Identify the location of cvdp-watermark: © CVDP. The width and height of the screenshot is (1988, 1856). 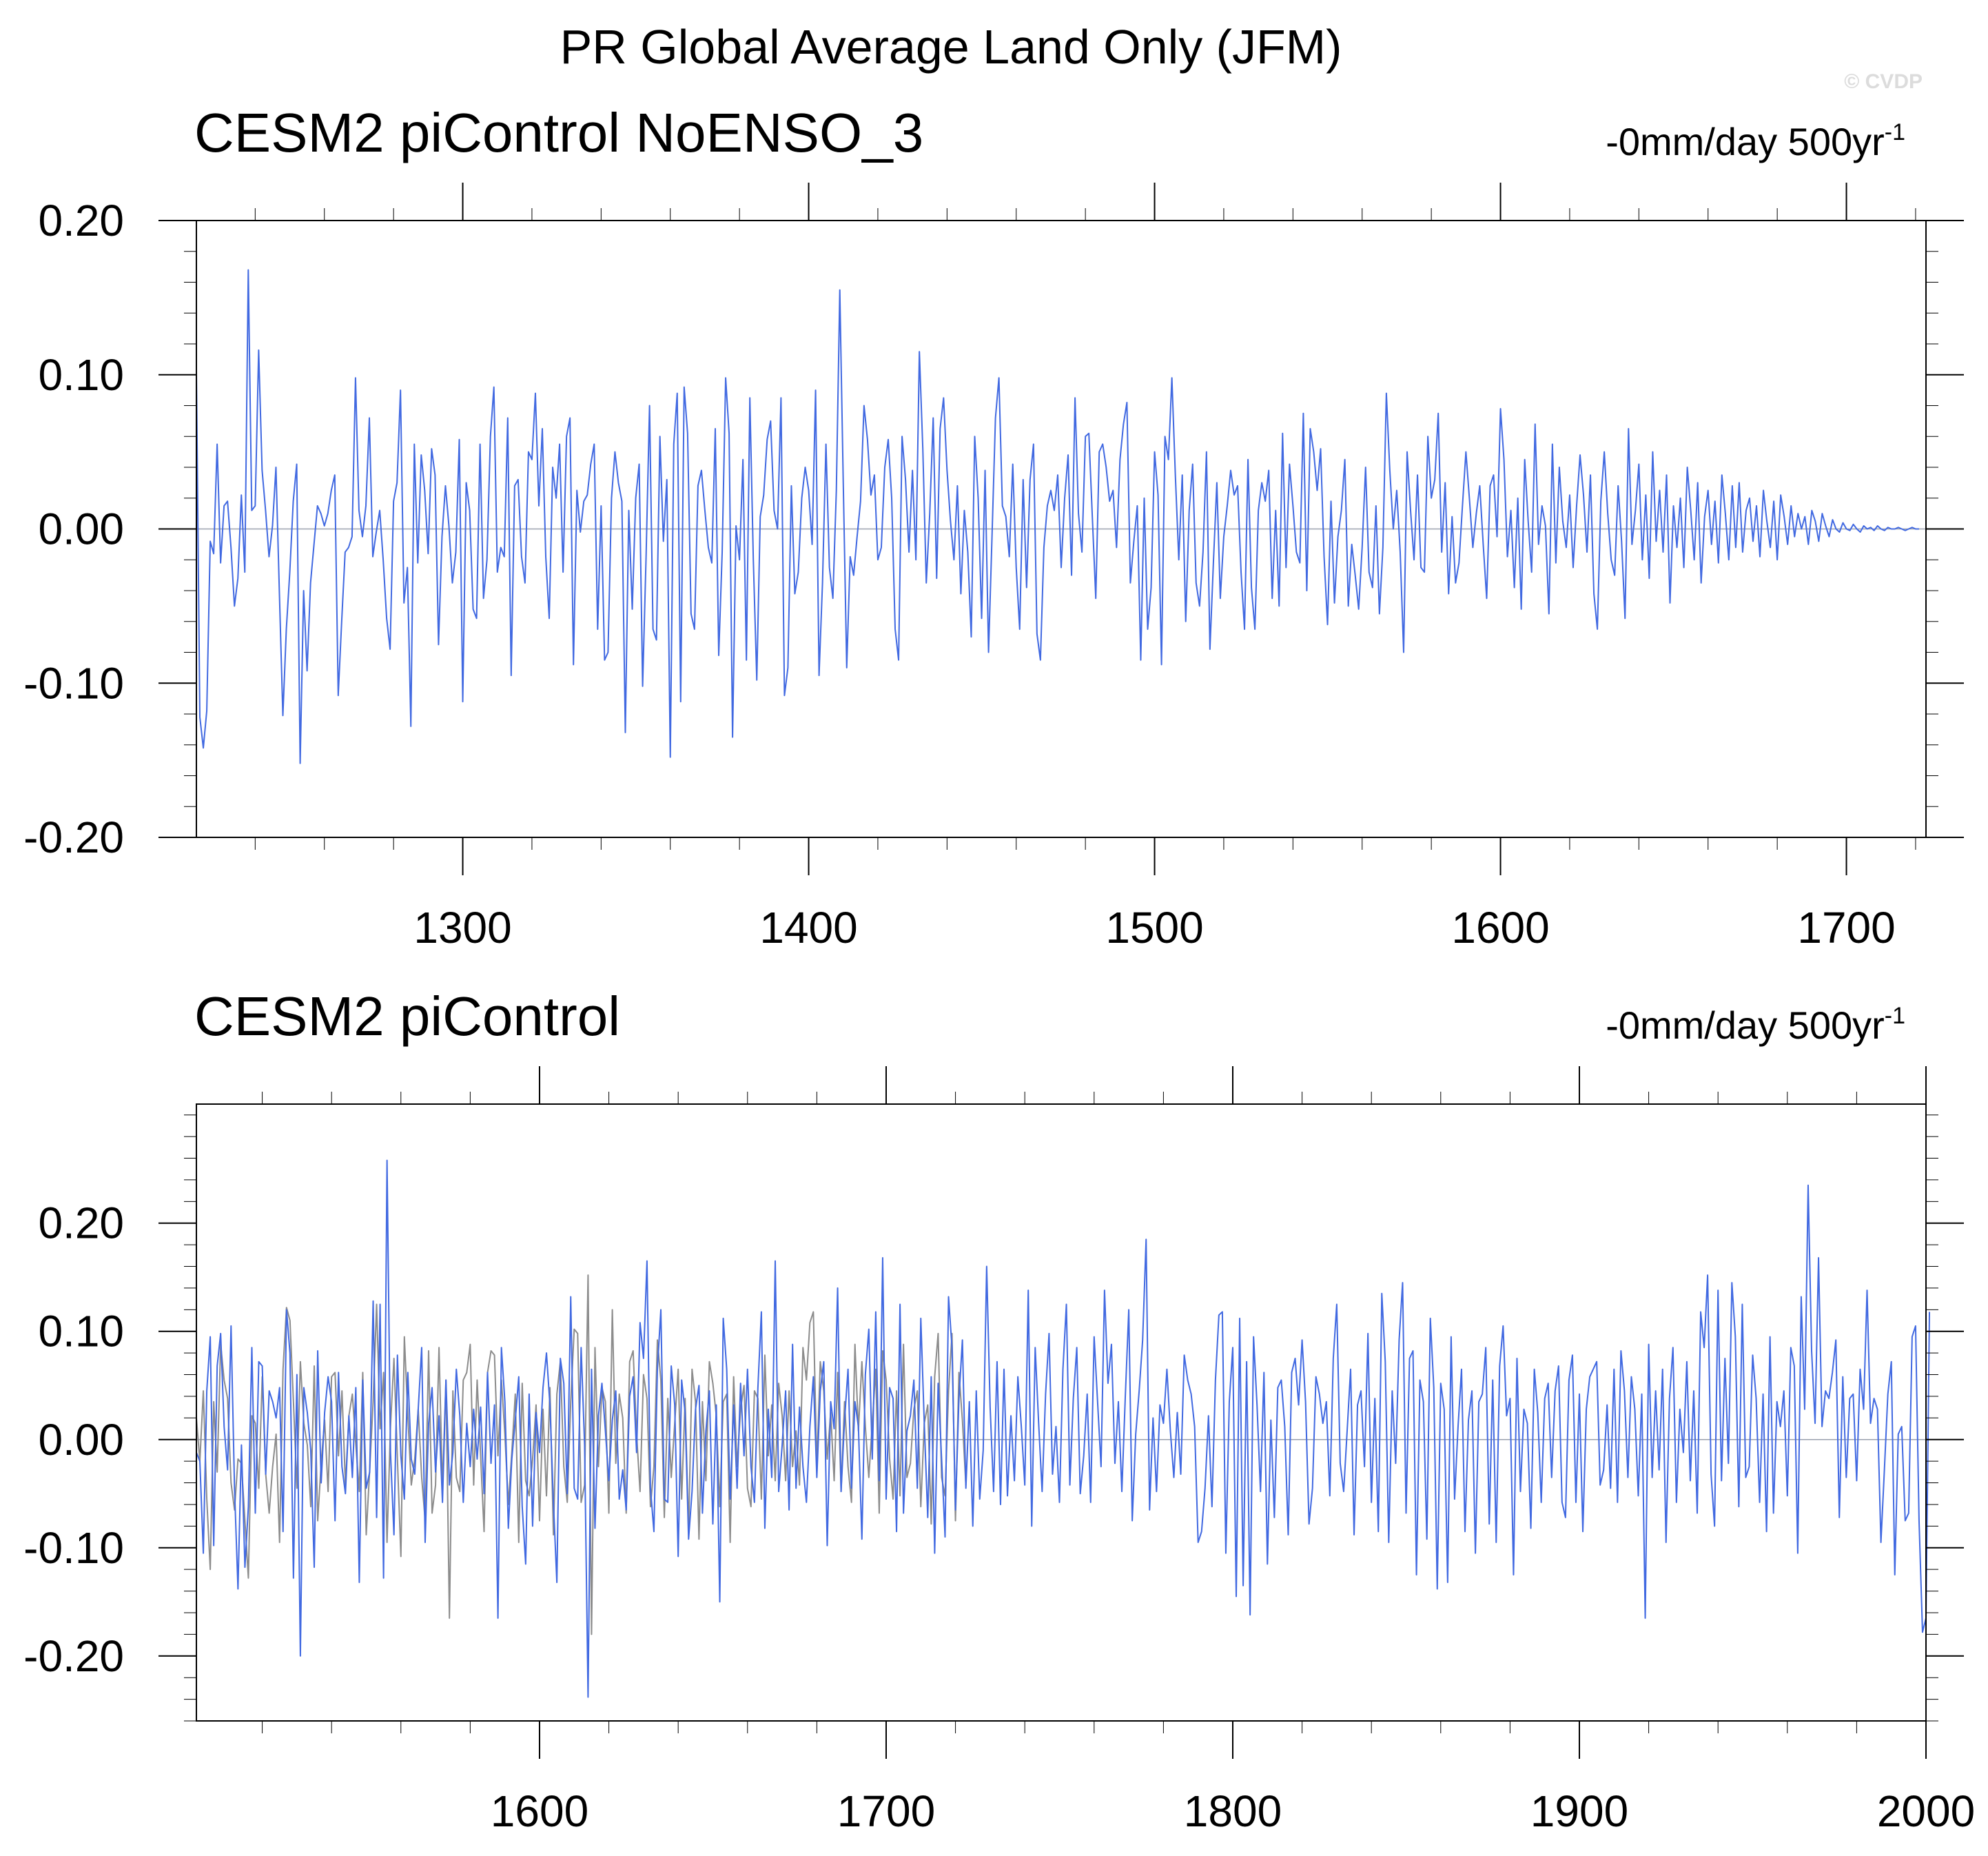
(1883, 81).